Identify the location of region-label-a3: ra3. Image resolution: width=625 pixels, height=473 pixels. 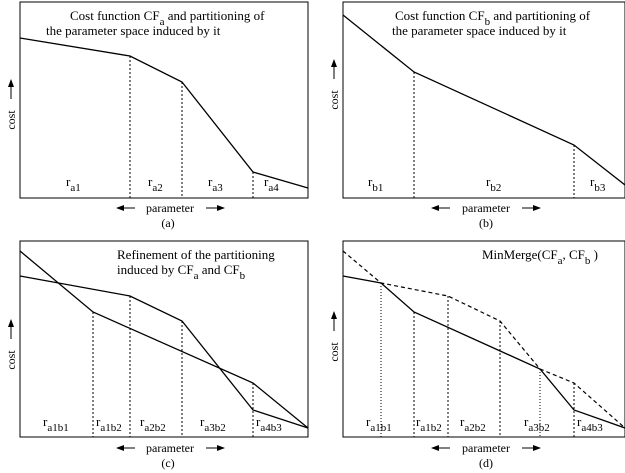
(215, 184).